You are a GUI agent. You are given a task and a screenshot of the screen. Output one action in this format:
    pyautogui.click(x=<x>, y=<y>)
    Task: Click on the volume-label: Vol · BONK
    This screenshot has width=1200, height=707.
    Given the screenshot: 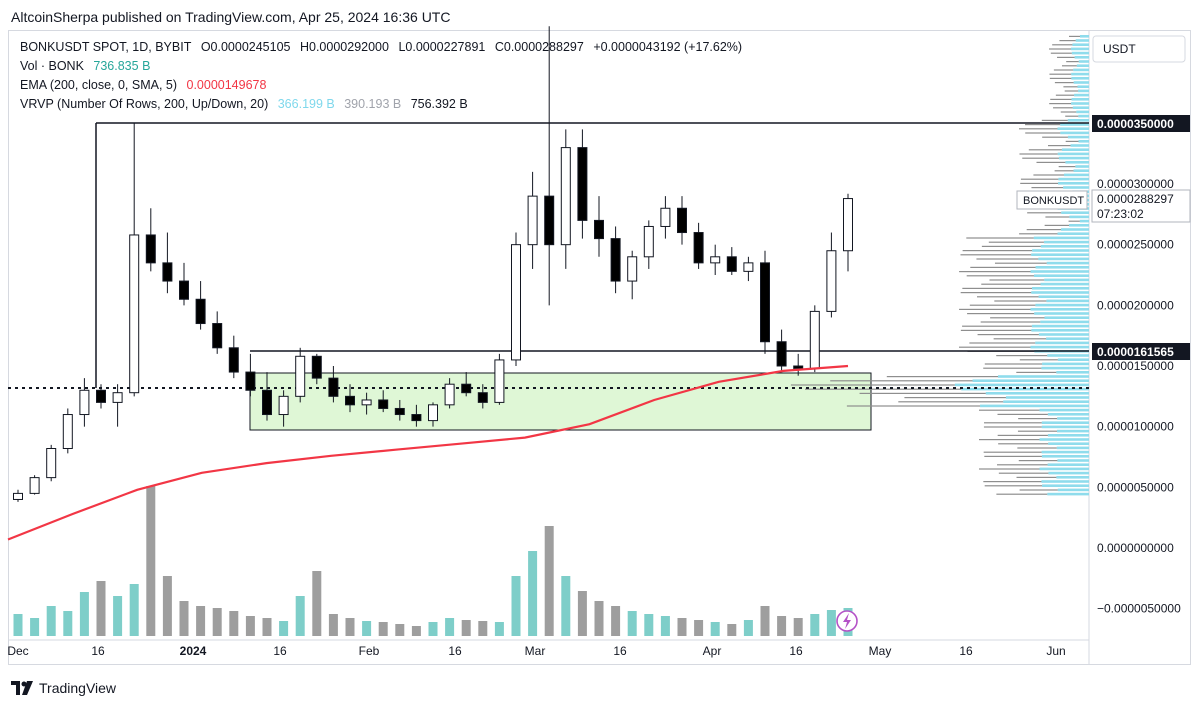 What is the action you would take?
    pyautogui.click(x=52, y=66)
    